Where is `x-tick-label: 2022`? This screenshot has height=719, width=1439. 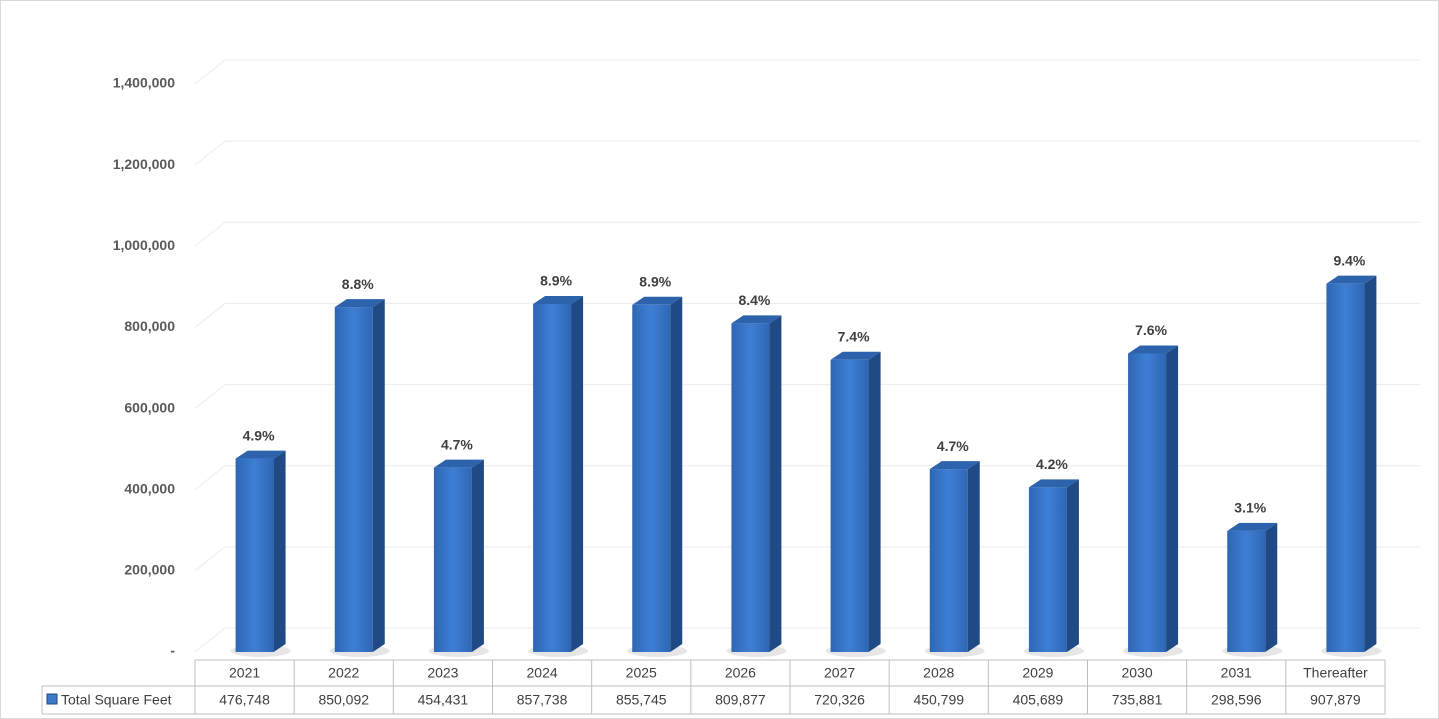 x-tick-label: 2022 is located at coordinates (343, 673).